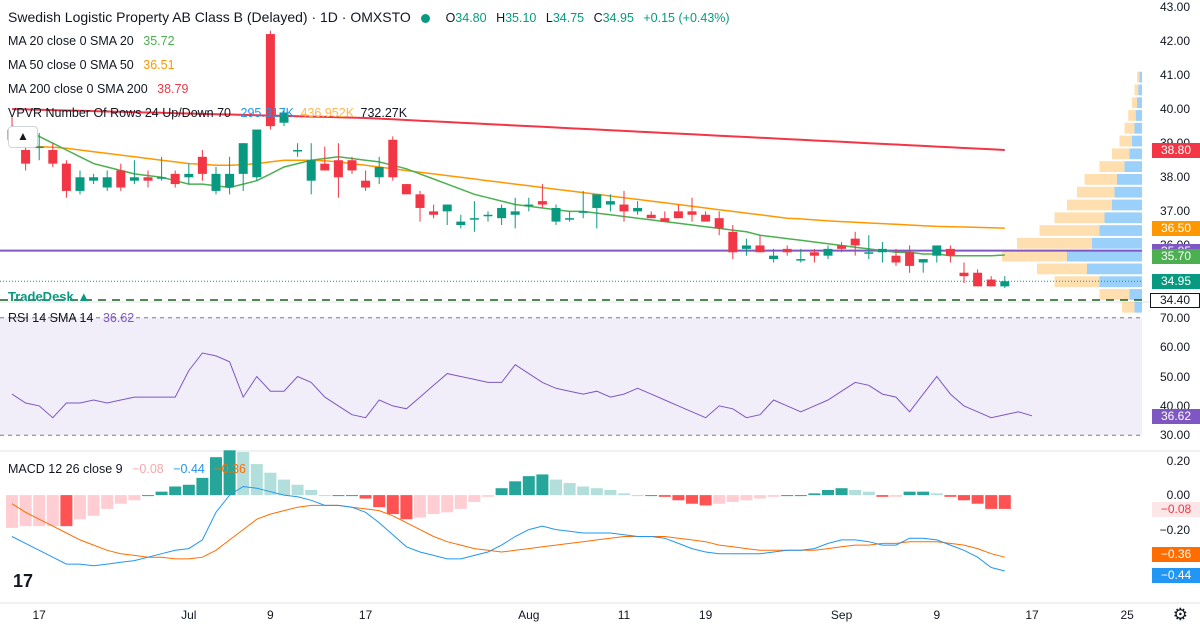 The width and height of the screenshot is (1200, 630). Describe the element at coordinates (1174, 317) in the screenshot. I see `axis-tick-label: 70.00` at that location.